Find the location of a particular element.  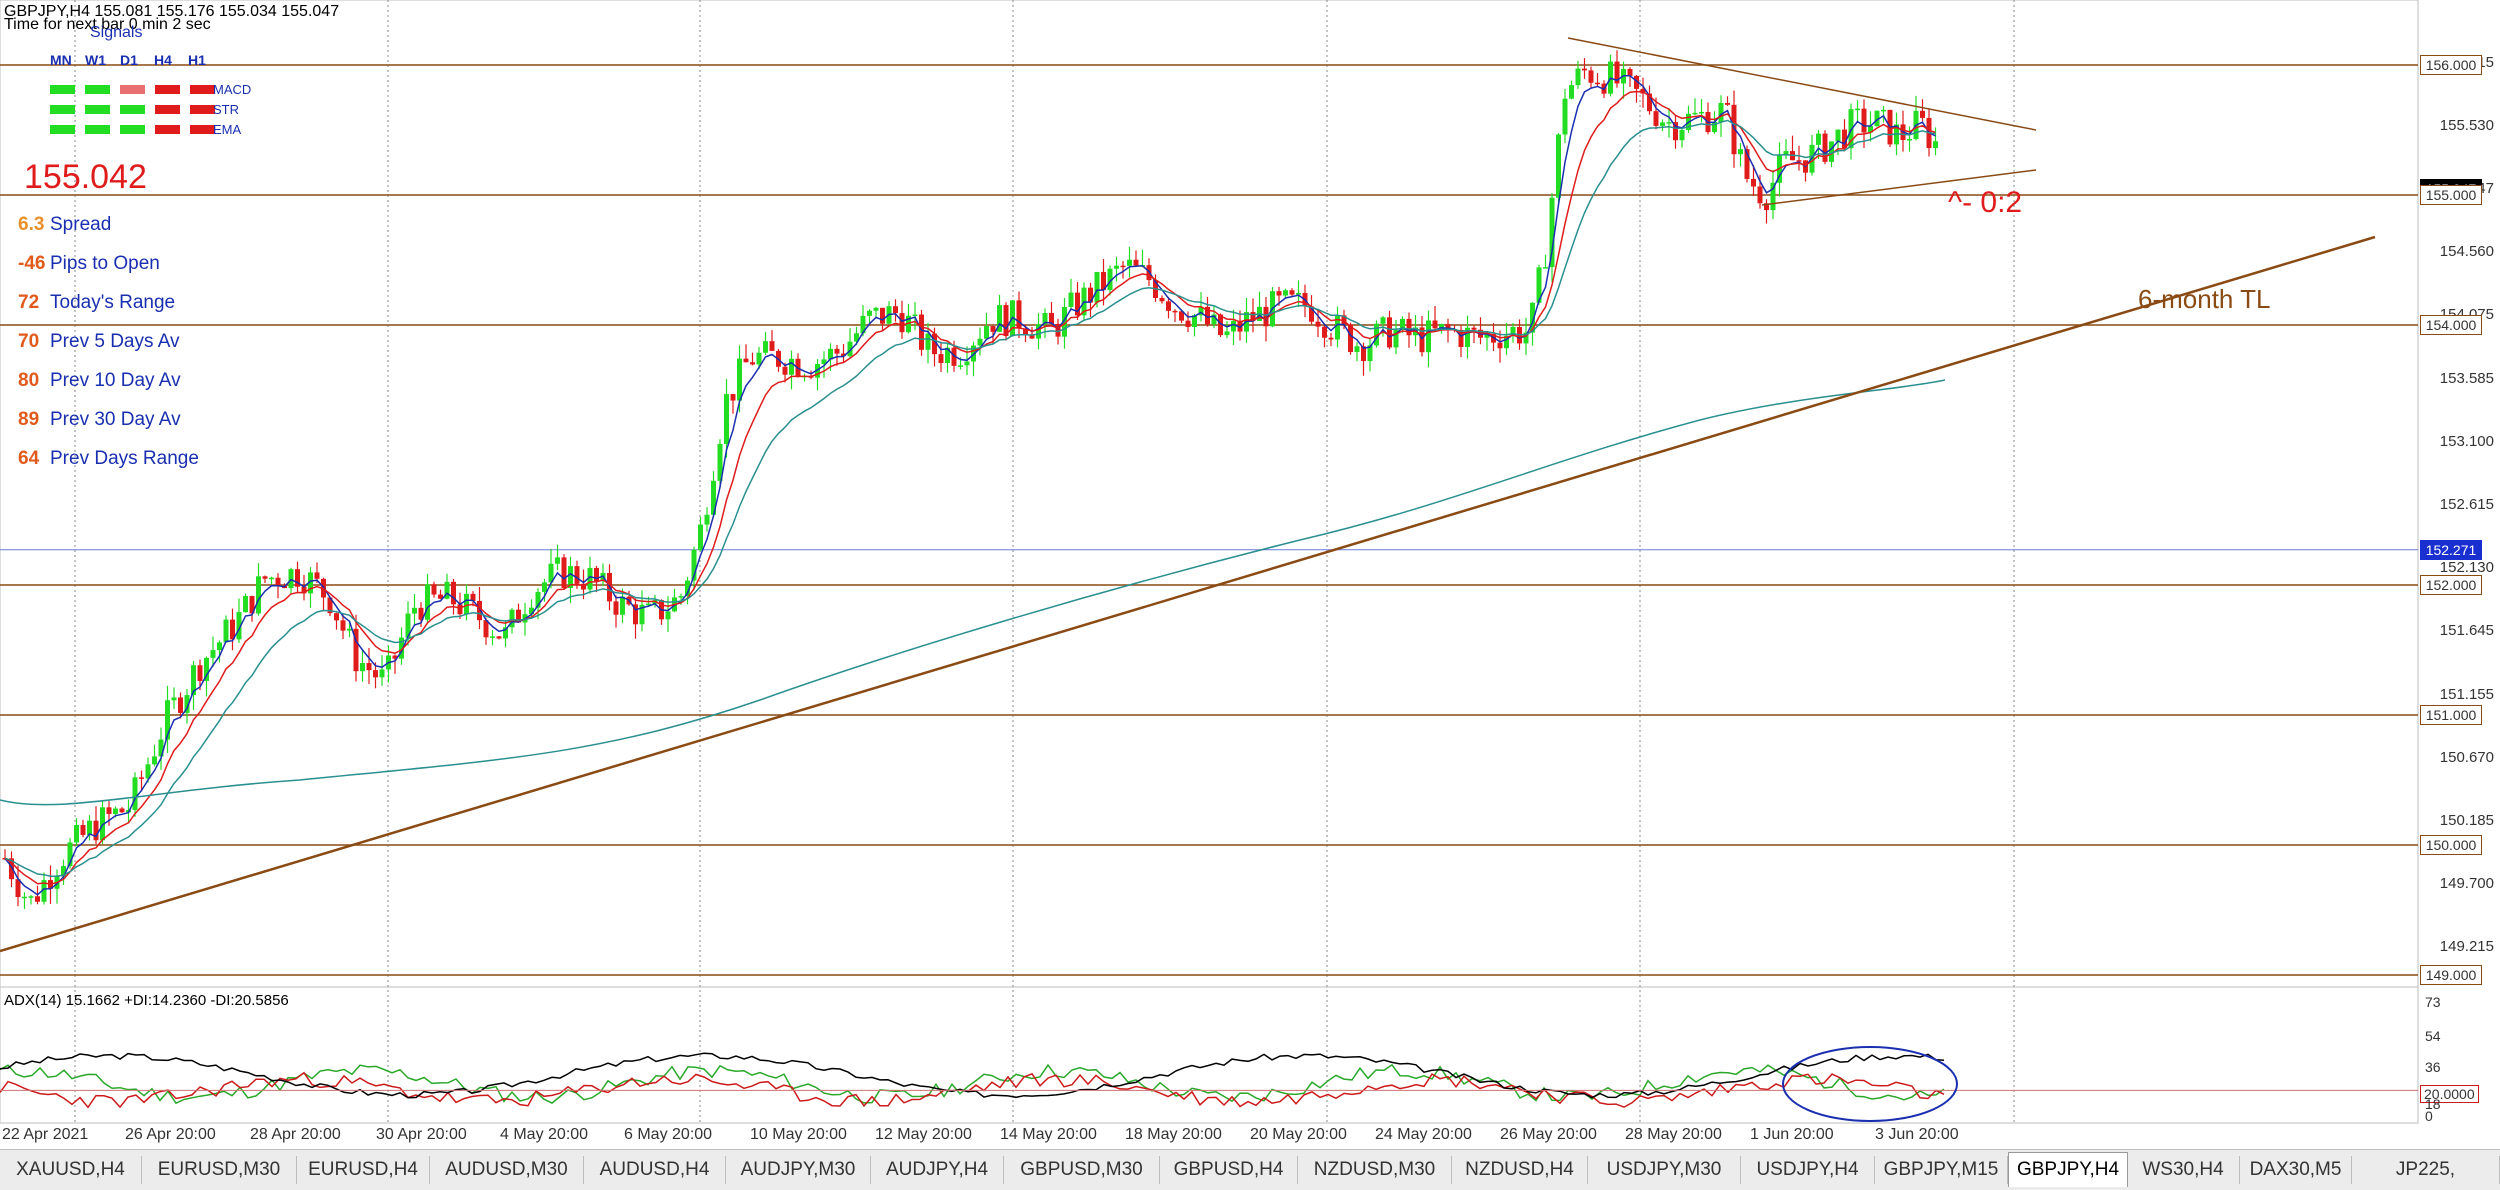

tab-audjpy-h4: AUDJPY,H4 is located at coordinates (937, 1170).